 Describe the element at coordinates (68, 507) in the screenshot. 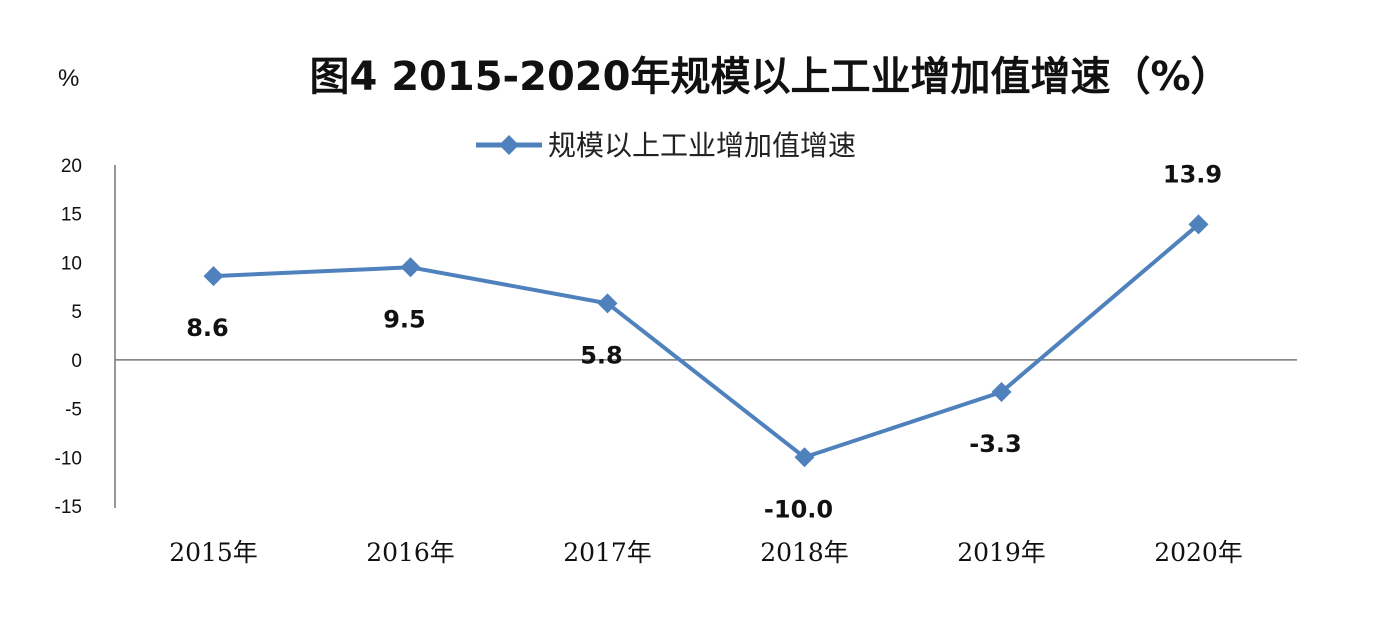

I see `y-tick-label: -15` at that location.